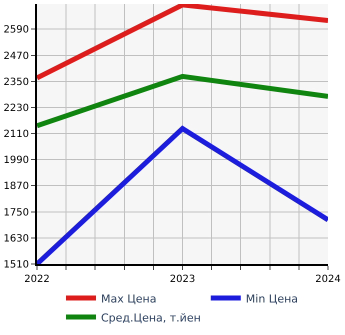 The height and width of the screenshot is (335, 345). I want to click on y-tick-label: 1990, so click(16, 160).